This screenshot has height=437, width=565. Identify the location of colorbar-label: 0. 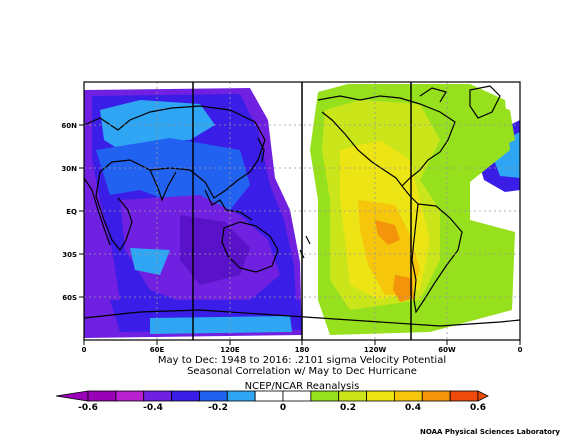
(283, 408).